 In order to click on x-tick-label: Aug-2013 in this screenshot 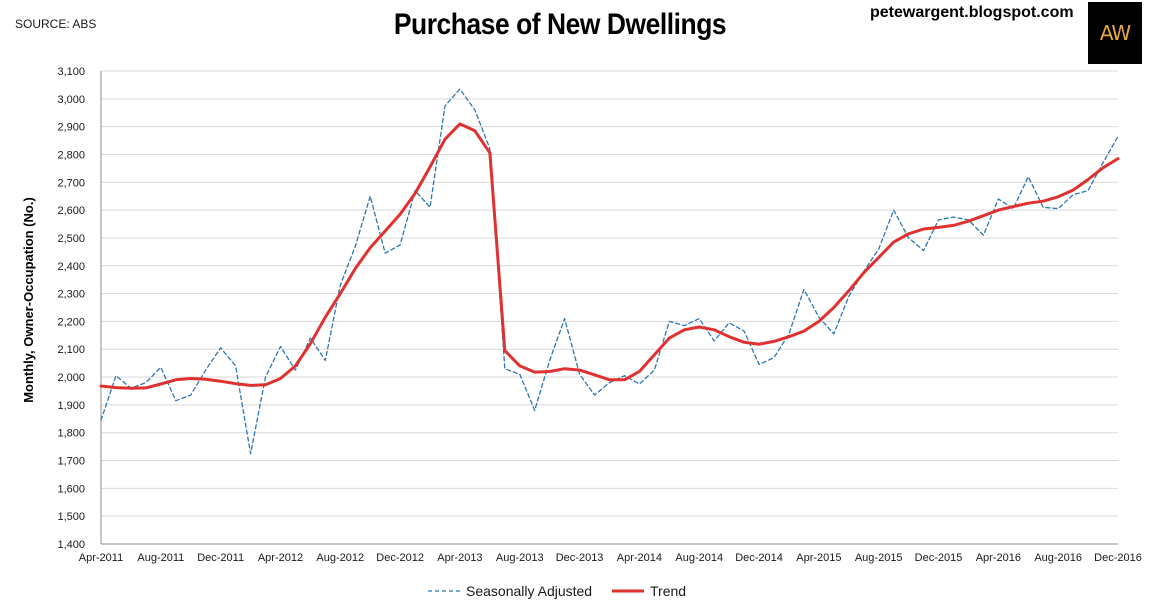, I will do `click(520, 558)`.